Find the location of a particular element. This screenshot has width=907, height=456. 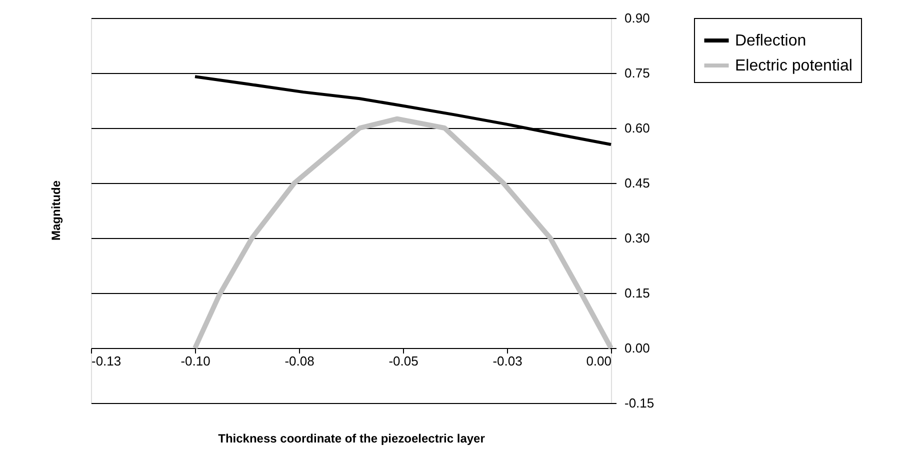

y-tick-label: 0.60 is located at coordinates (637, 128).